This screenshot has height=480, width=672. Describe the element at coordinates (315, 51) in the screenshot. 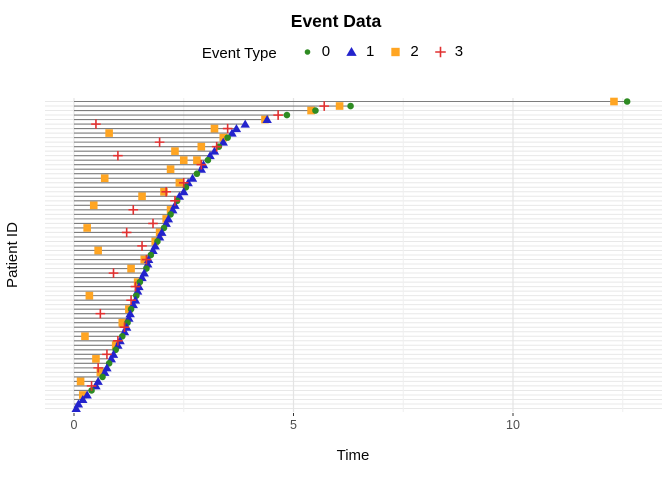

I see `legend-item-0: 0` at that location.